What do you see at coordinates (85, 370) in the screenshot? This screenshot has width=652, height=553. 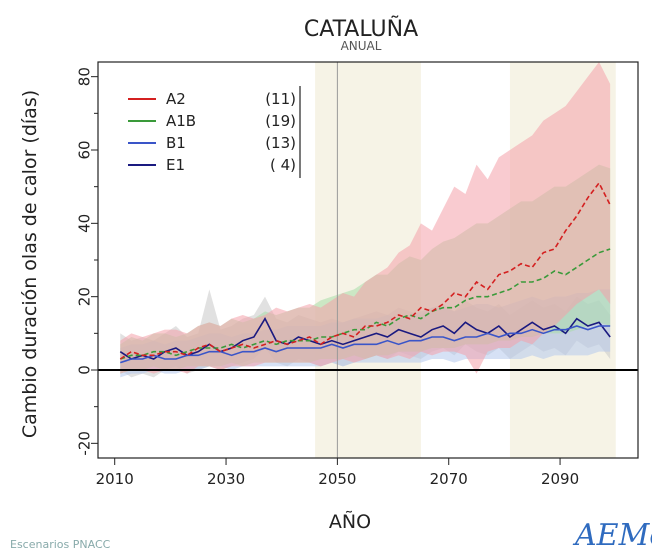 I see `y-tick-label-0: 0` at bounding box center [85, 370].